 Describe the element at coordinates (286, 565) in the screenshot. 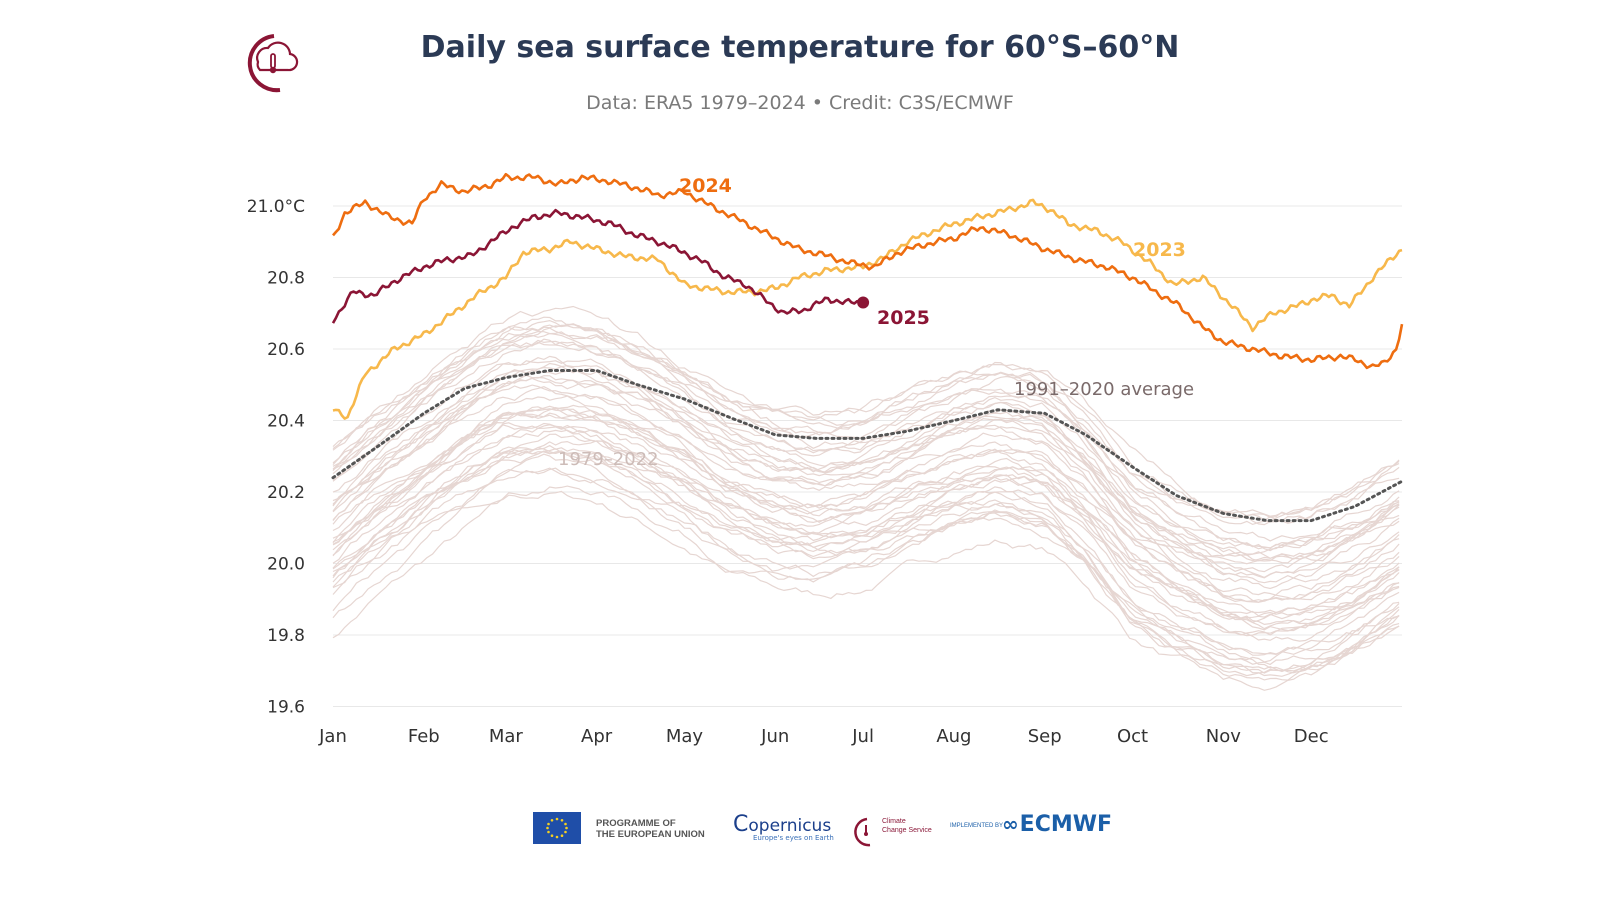

I see `y-tick-label: 20.0` at that location.